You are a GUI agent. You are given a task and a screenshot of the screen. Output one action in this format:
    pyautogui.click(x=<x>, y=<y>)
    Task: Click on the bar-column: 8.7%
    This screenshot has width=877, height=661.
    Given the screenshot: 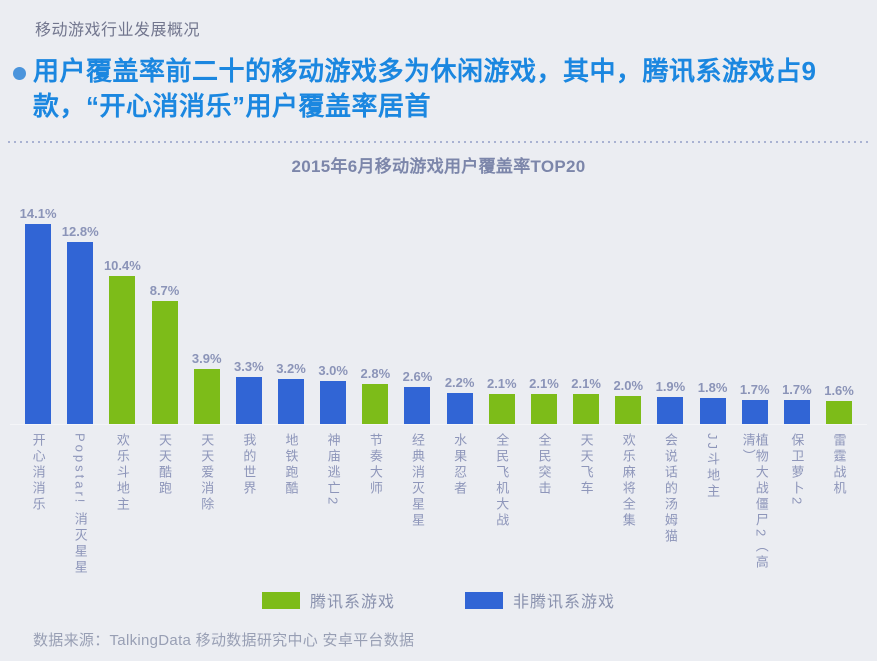 What is the action you would take?
    pyautogui.click(x=164, y=353)
    